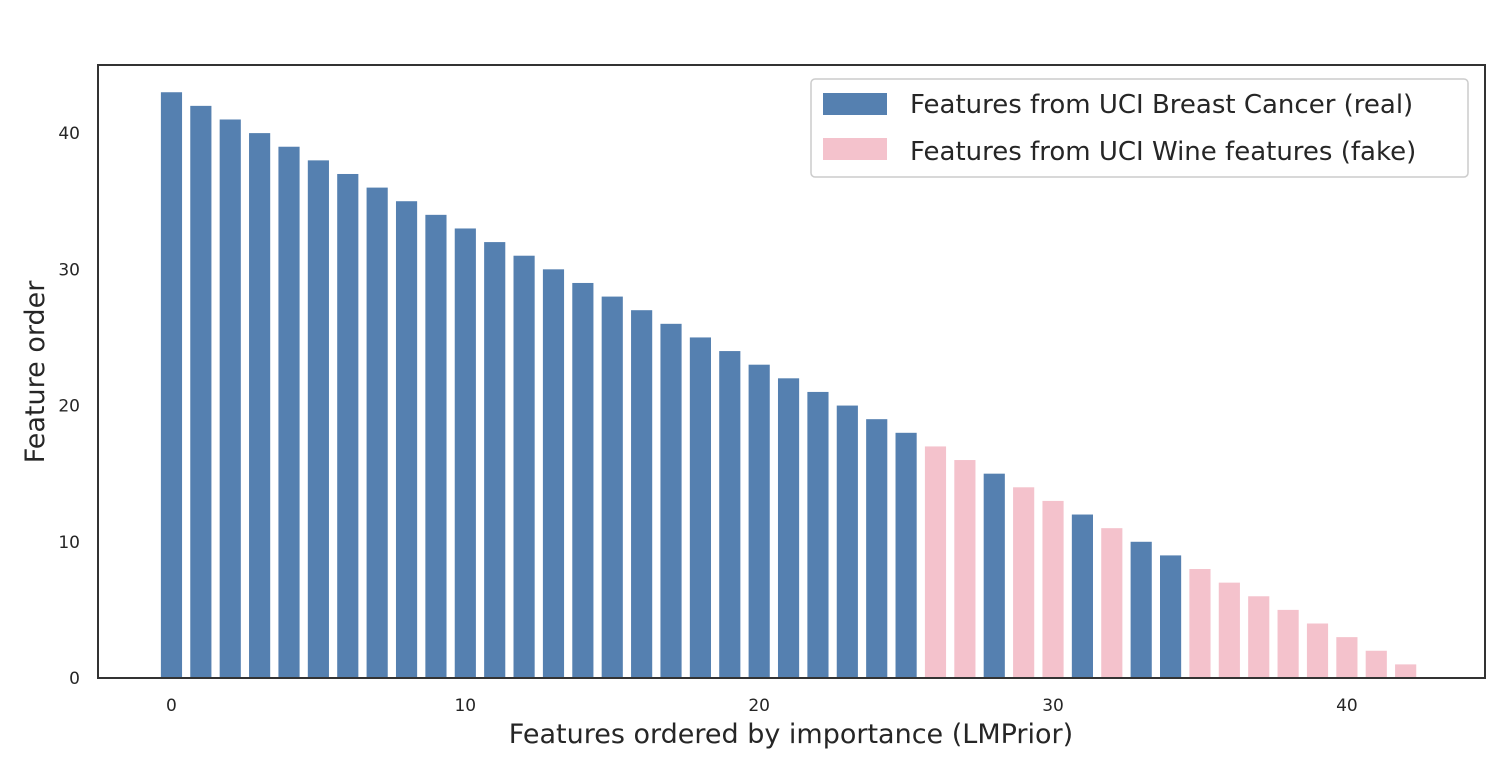  I want to click on x-tick-labels: 0 10 20 30 40, so click(762, 706).